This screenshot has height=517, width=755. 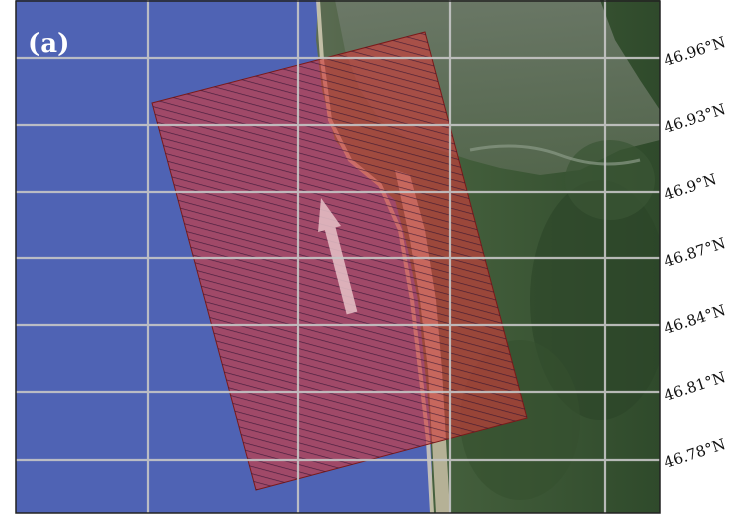 I want to click on latitude-label: 46.81°N, so click(x=695, y=386).